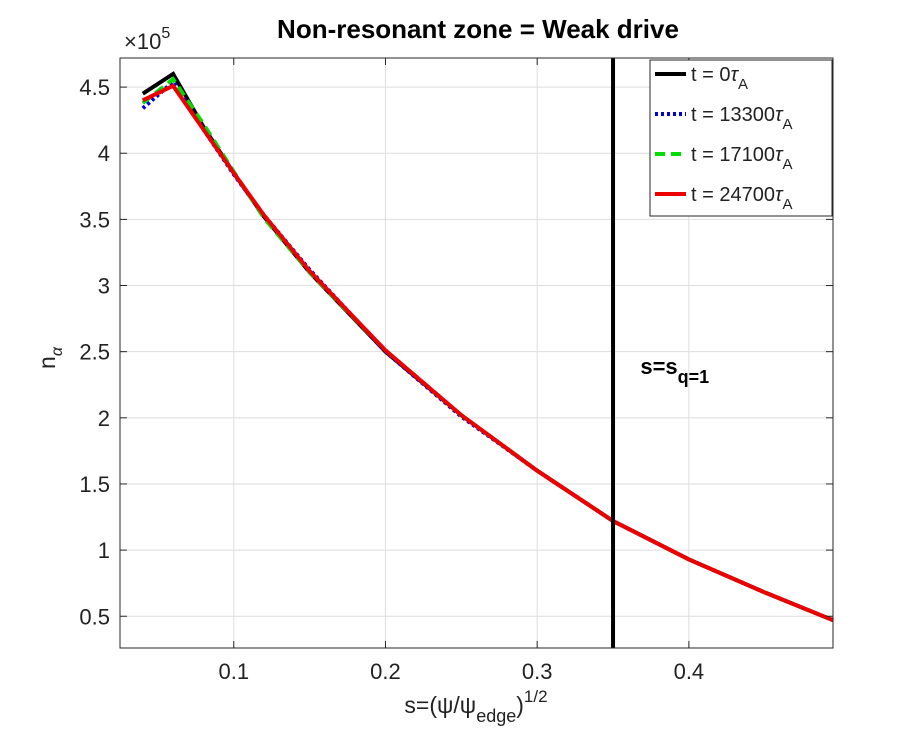 Image resolution: width=920 pixels, height=746 pixels. I want to click on x-label-sup: 1/2, so click(536, 696).